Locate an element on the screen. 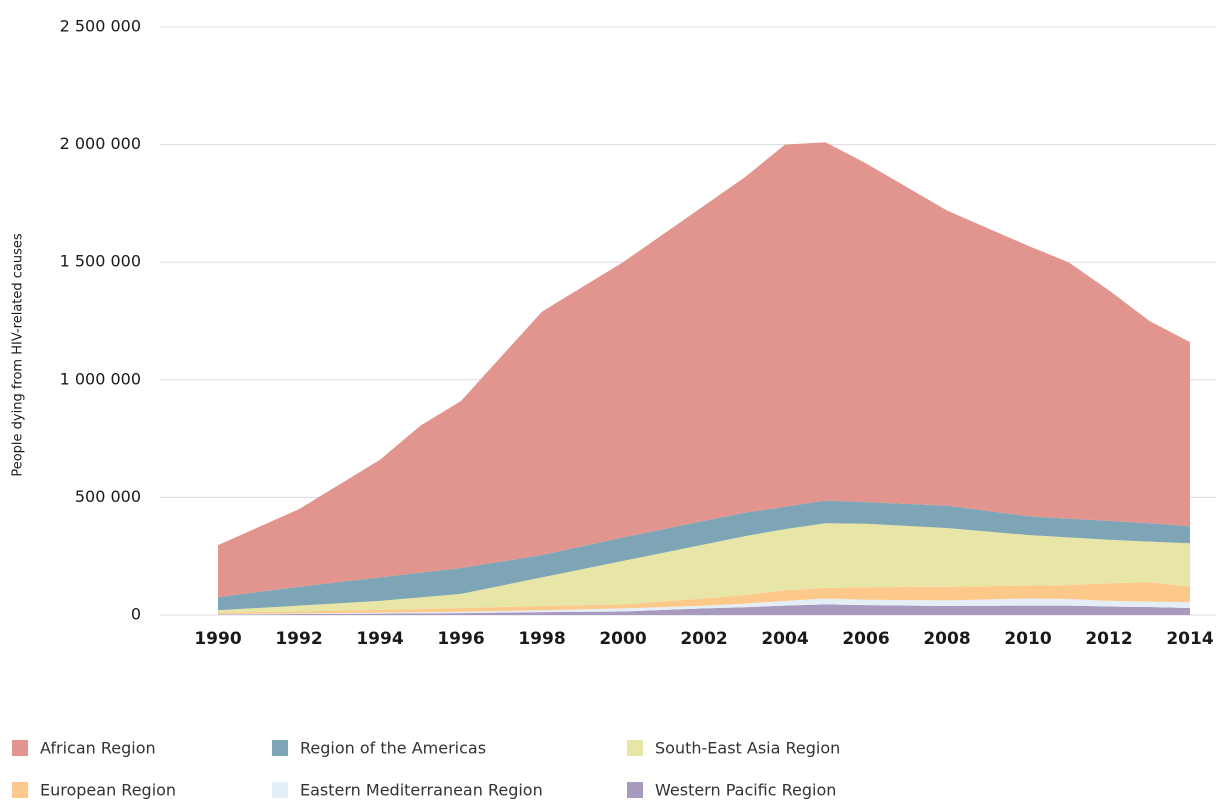 The height and width of the screenshot is (800, 1216). y-tick-label: 500 000 is located at coordinates (108, 496).